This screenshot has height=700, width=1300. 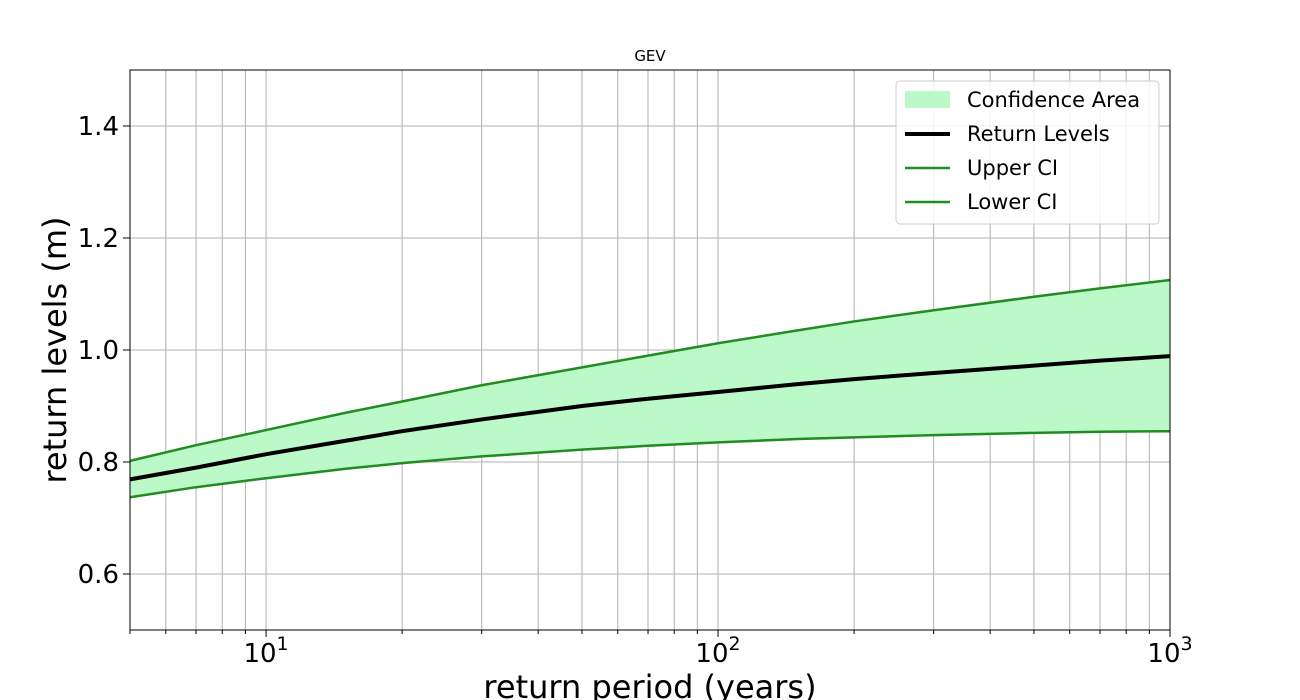 I want to click on chart-title: GEV, so click(x=650, y=56).